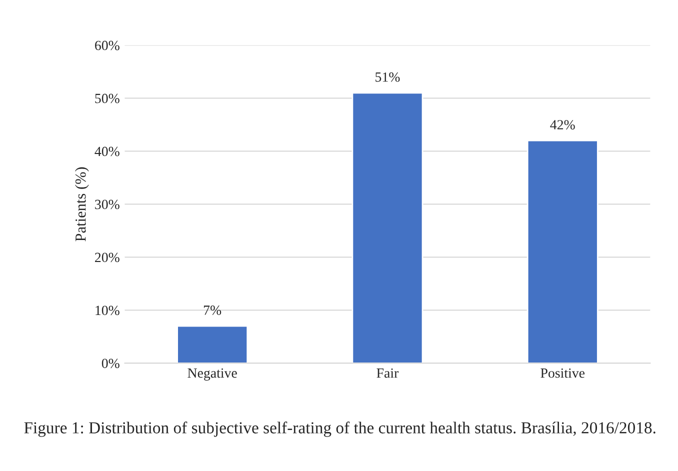 The image size is (678, 471). What do you see at coordinates (107, 257) in the screenshot?
I see `y-tick-label: 20%` at bounding box center [107, 257].